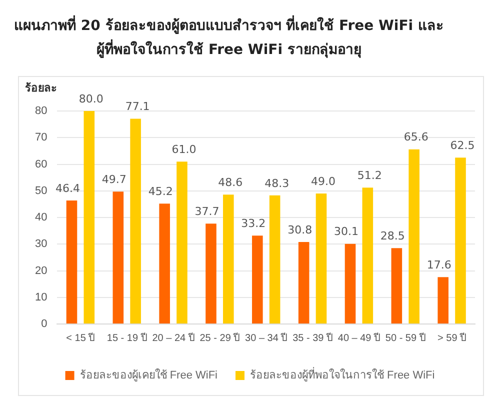 The width and height of the screenshot is (500, 404). Describe the element at coordinates (184, 149) in the screenshot. I see `data-label: 61.0` at that location.